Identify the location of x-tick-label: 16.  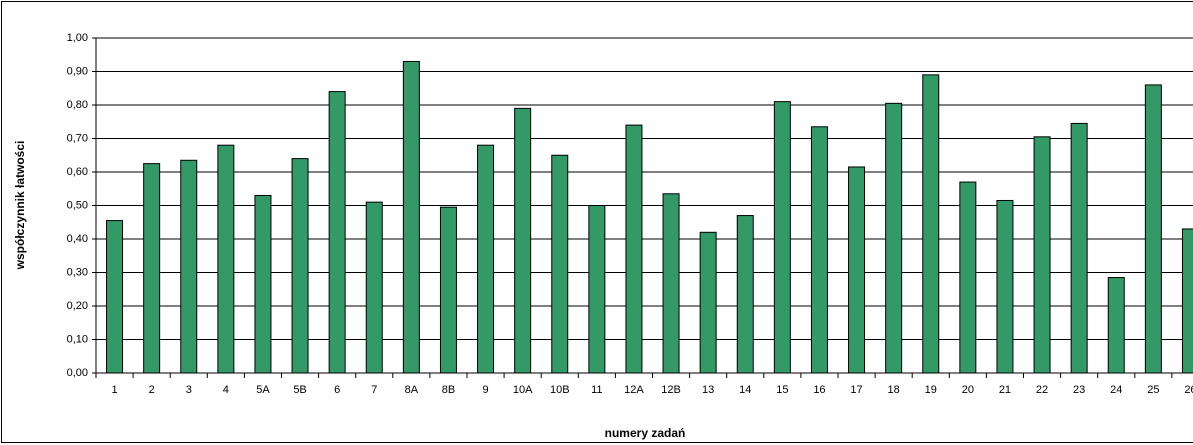
(819, 390).